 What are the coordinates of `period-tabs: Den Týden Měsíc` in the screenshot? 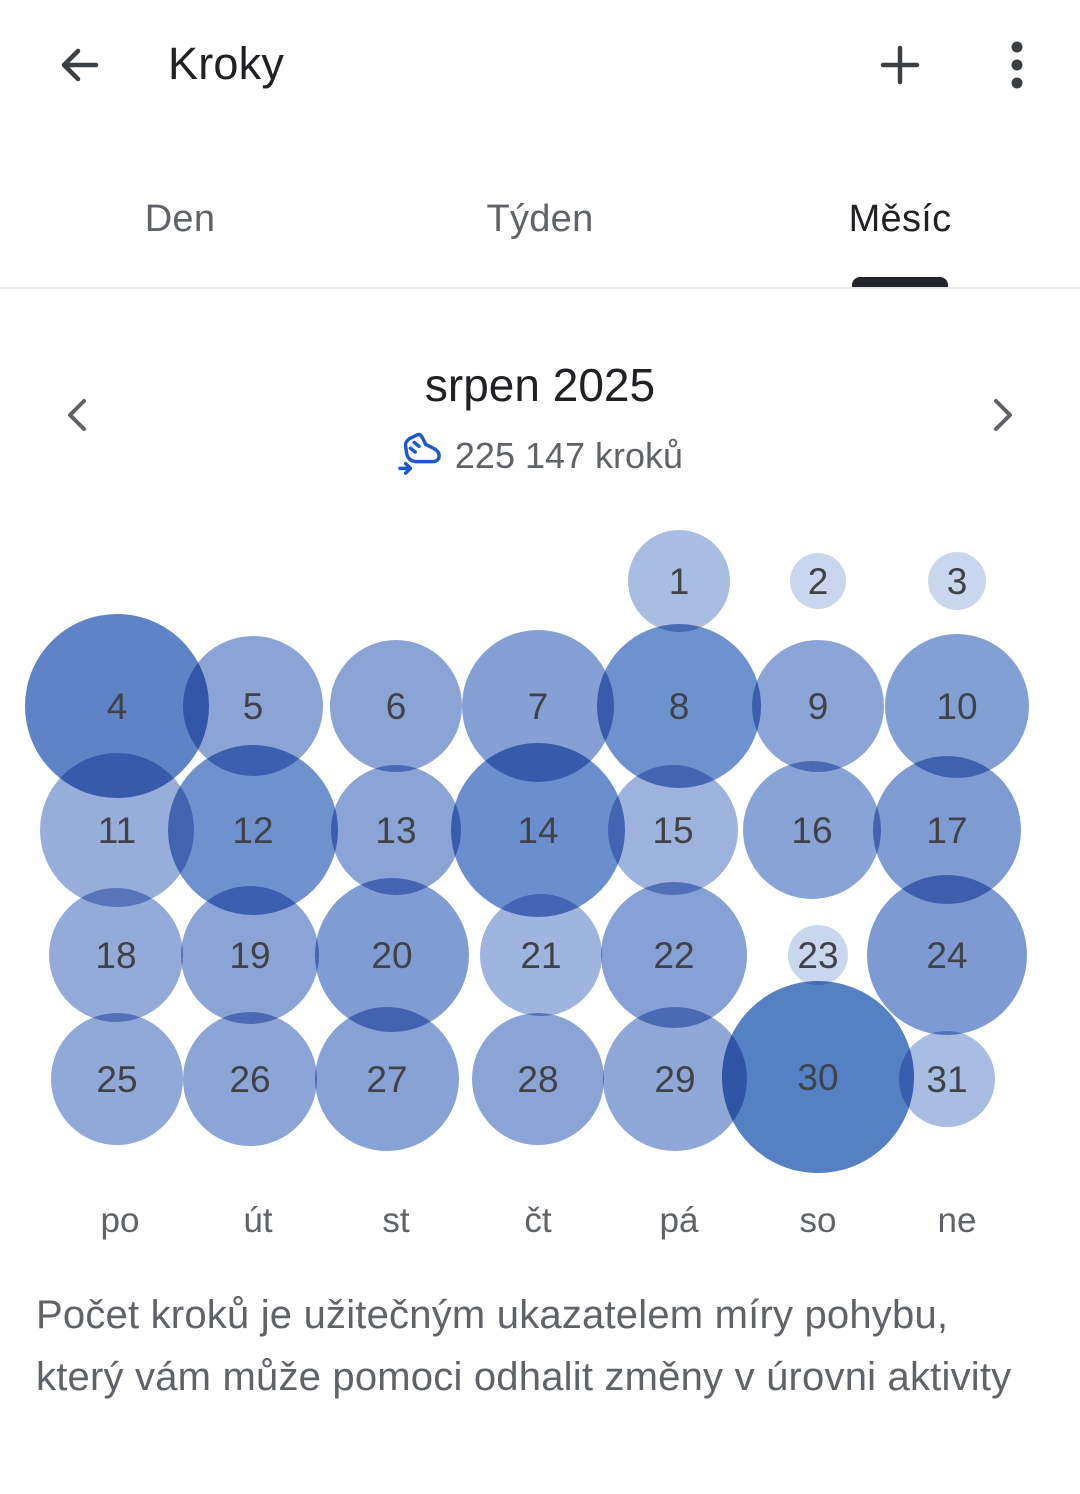 It's located at (540, 219).